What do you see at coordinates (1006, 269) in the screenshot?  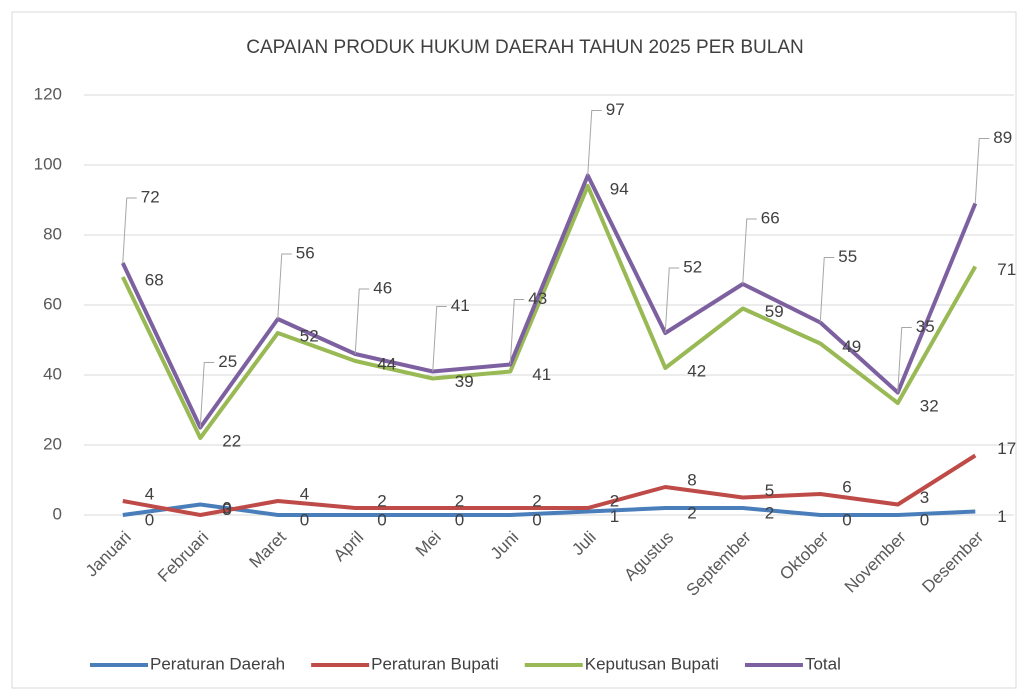 I see `data-label: 71` at bounding box center [1006, 269].